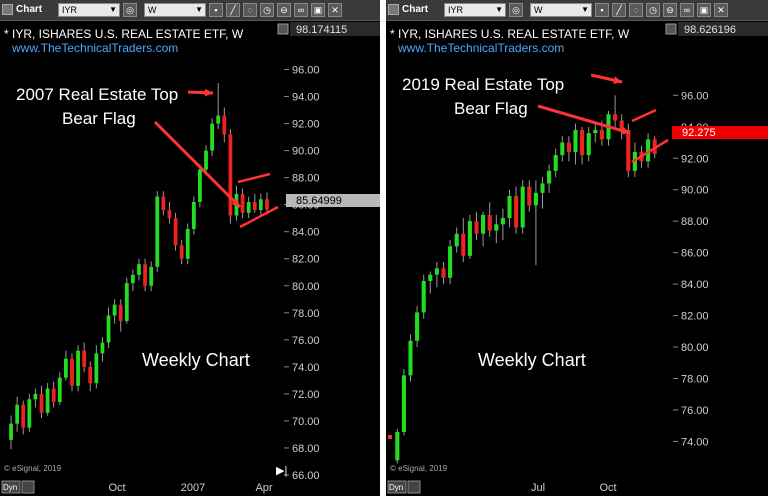 The image size is (768, 496). I want to click on scroll-end-icon: ▶|, so click(281, 471).